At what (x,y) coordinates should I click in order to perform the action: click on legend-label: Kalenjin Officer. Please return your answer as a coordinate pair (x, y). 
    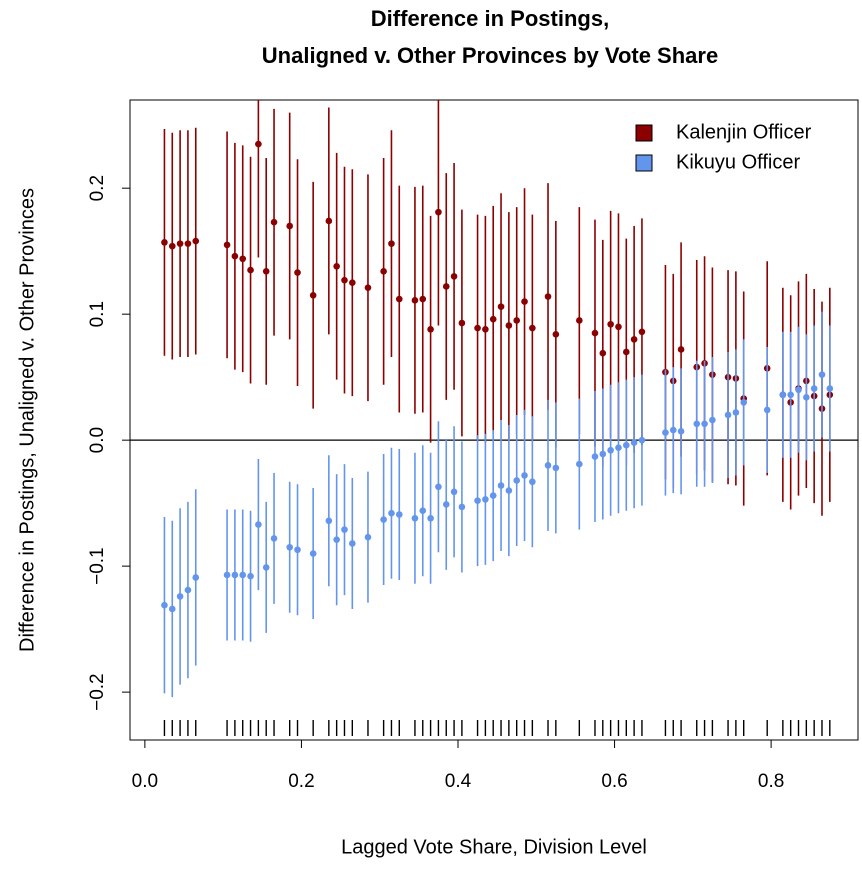
    Looking at the image, I should click on (744, 132).